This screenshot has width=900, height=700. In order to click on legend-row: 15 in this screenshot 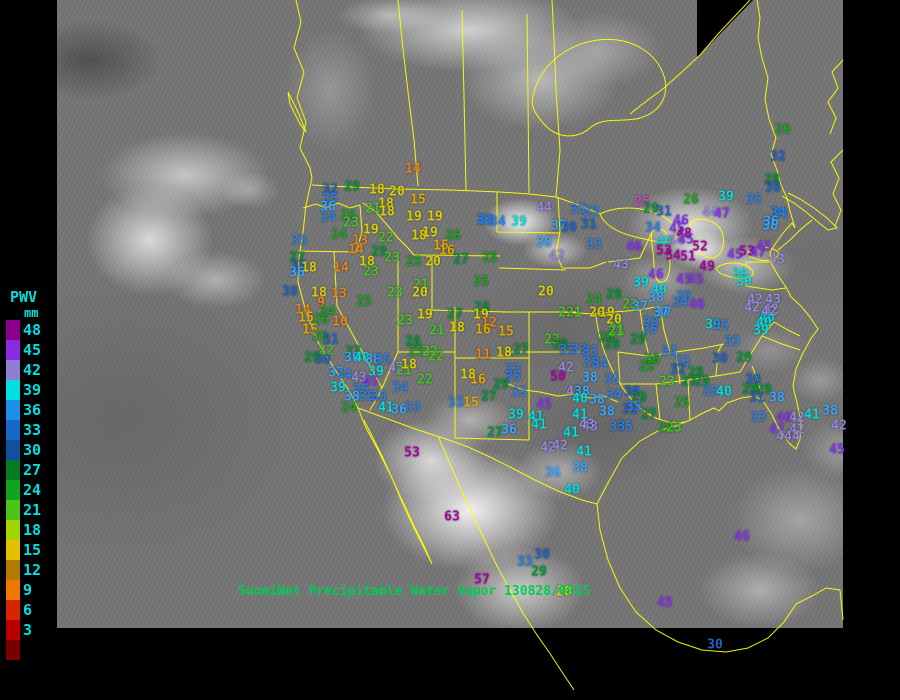, I will do `click(31, 550)`.